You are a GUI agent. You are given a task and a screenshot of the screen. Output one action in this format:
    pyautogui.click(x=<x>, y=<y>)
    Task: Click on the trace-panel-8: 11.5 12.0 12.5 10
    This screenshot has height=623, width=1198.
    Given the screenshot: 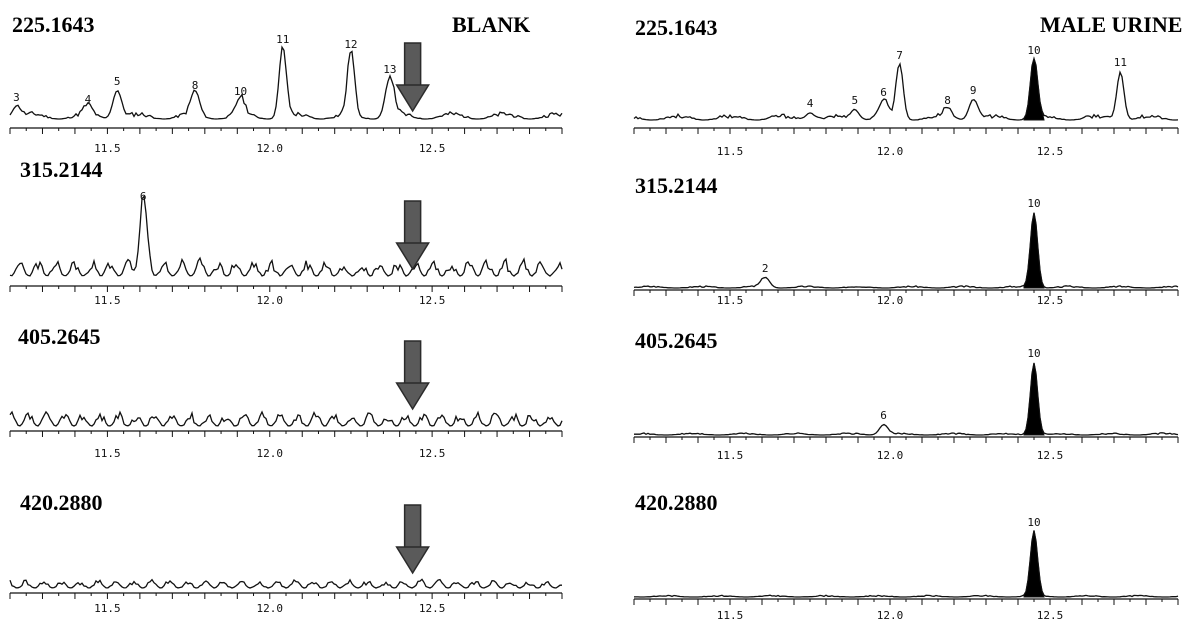 What is the action you would take?
    pyautogui.click(x=906, y=569)
    